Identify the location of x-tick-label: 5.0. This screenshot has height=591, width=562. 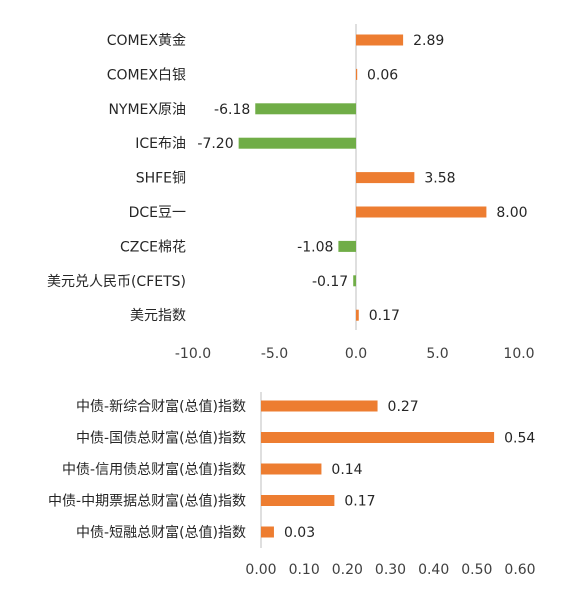
(437, 354).